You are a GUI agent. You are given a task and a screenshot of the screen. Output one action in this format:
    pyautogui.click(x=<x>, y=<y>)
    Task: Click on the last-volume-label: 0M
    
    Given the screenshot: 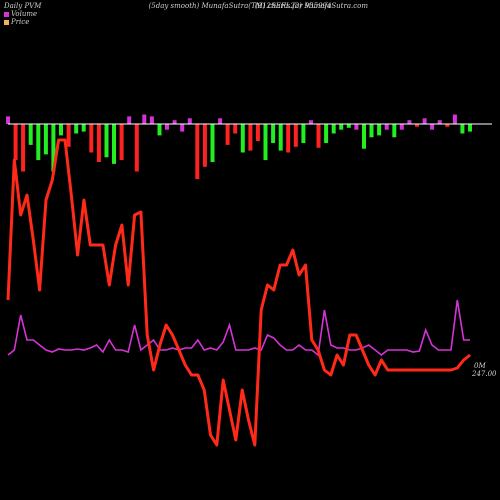 What is the action you would take?
    pyautogui.click(x=480, y=366)
    